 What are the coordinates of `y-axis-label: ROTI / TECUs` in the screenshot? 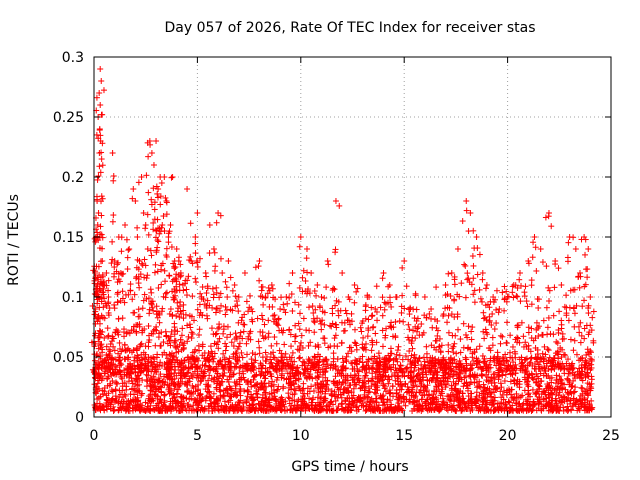 It's located at (14, 240).